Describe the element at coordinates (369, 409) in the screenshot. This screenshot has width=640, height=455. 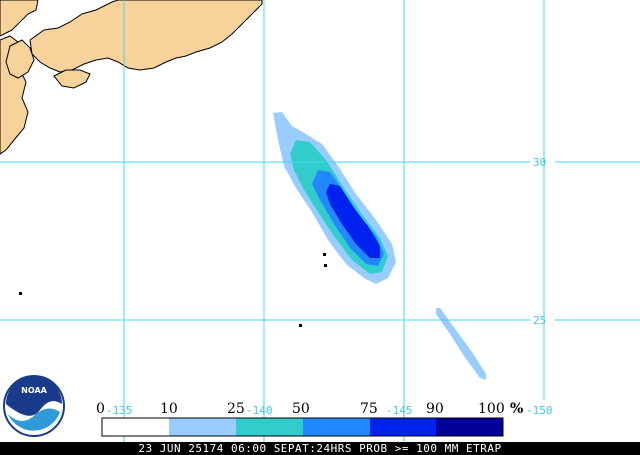
I see `legend-tick-75: 75` at that location.